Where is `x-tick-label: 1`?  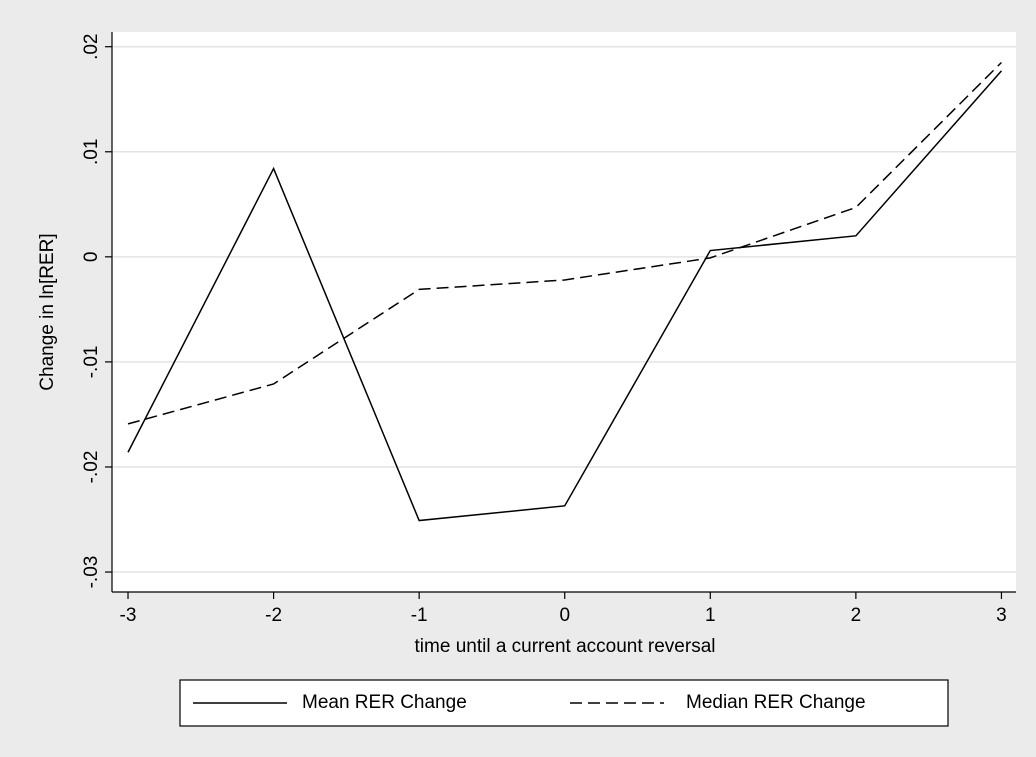 x-tick-label: 1 is located at coordinates (710, 615).